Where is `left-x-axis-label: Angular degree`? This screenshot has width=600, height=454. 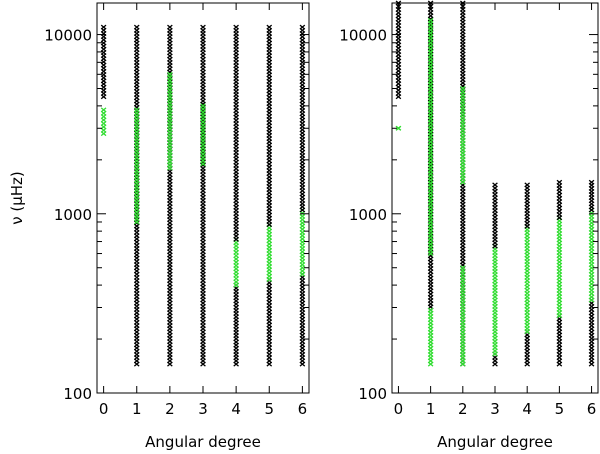
left-x-axis-label: Angular degree is located at coordinates (203, 442).